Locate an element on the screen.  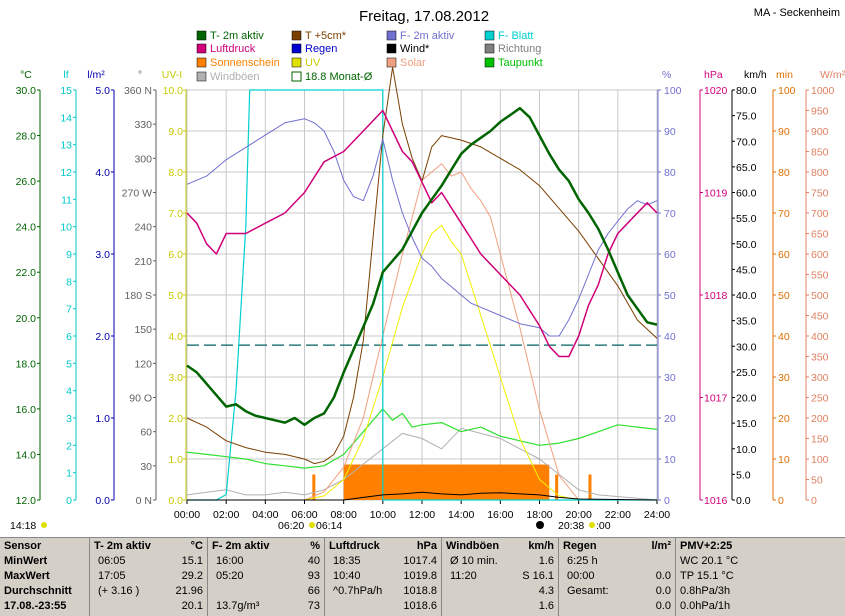
axis-tick-label: 6 is located at coordinates (69, 337).